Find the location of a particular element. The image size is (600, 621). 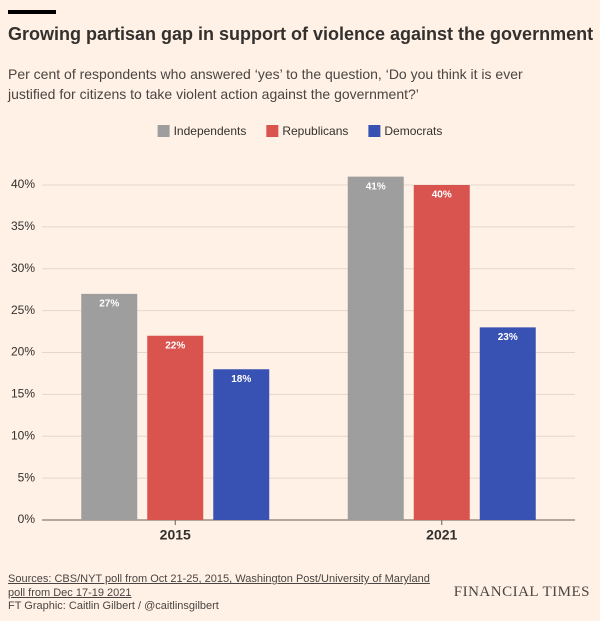

y-tick-label: 25% is located at coordinates (23, 310).